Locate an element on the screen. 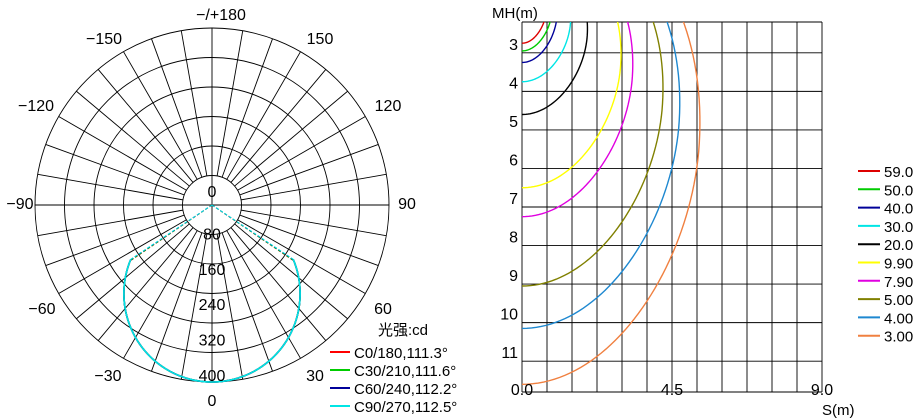 This screenshot has height=418, width=924. polar-angle-label: 150 is located at coordinates (320, 39).